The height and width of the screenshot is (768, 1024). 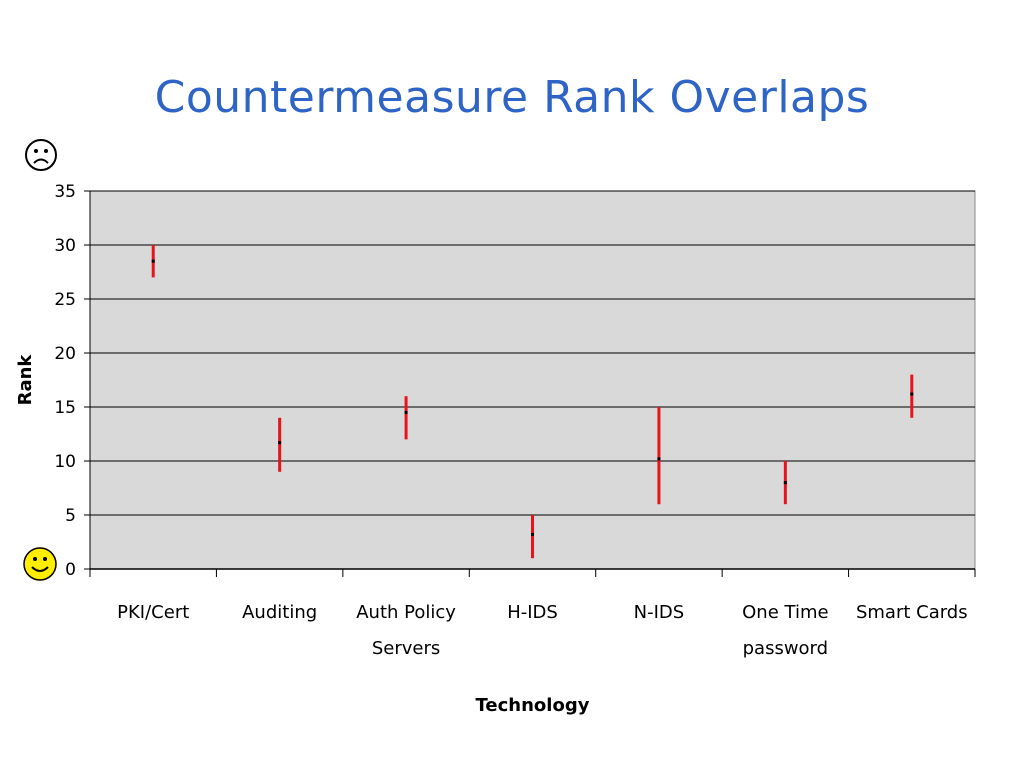 I want to click on y-tick-label: 15, so click(x=65, y=408).